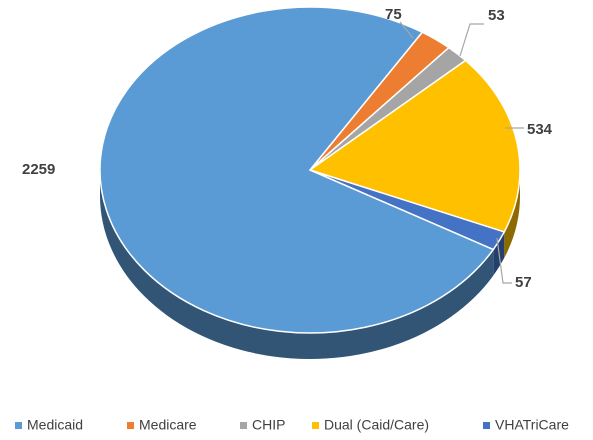 The height and width of the screenshot is (440, 593). Describe the element at coordinates (414, 146) in the screenshot. I see `pie-slice` at that location.